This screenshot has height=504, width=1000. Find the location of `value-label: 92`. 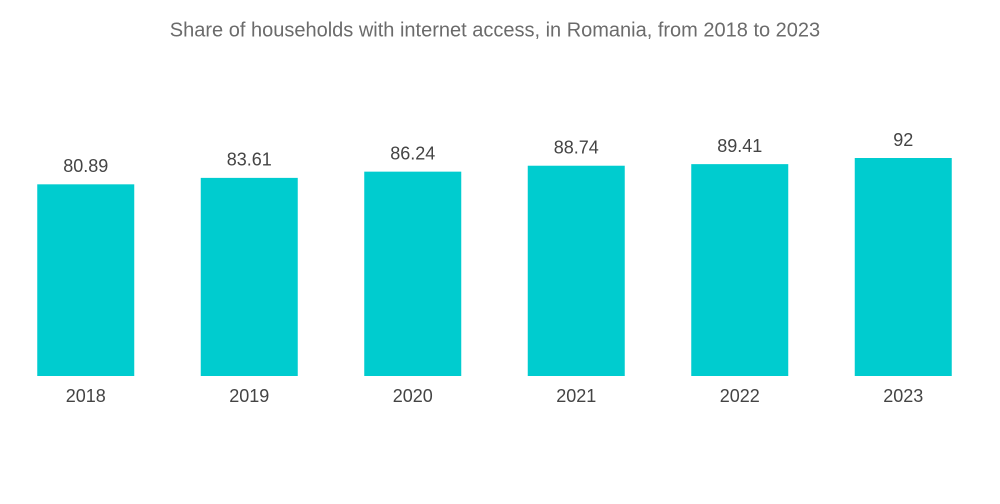

value-label: 92 is located at coordinates (903, 140).